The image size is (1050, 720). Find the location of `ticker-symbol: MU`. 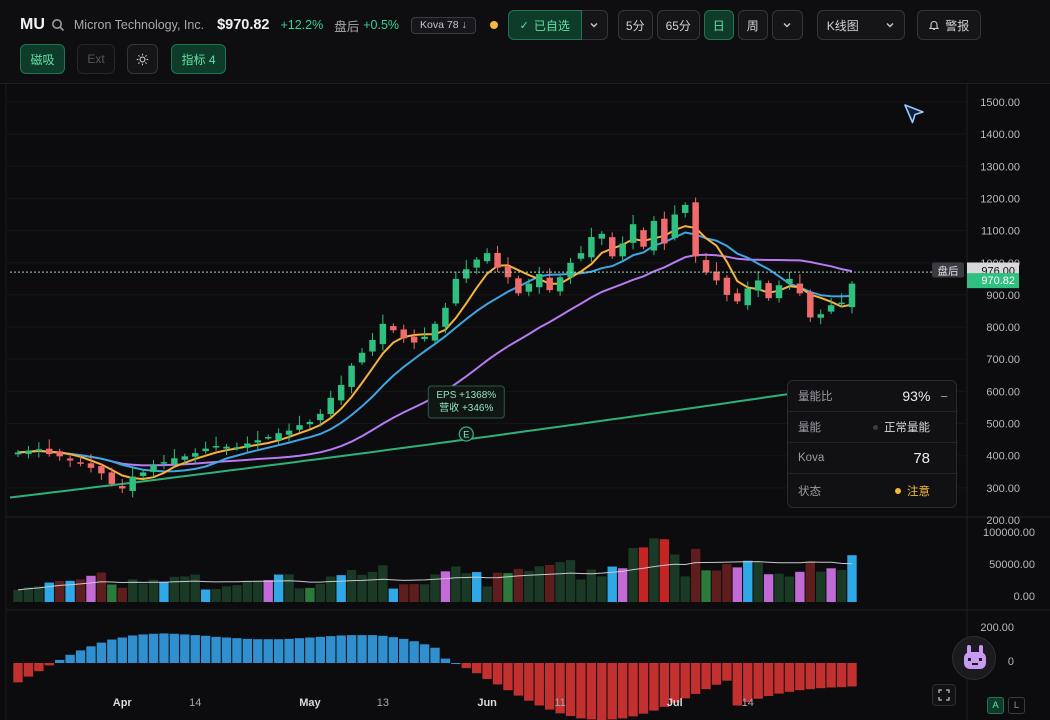

ticker-symbol: MU is located at coordinates (32, 24).